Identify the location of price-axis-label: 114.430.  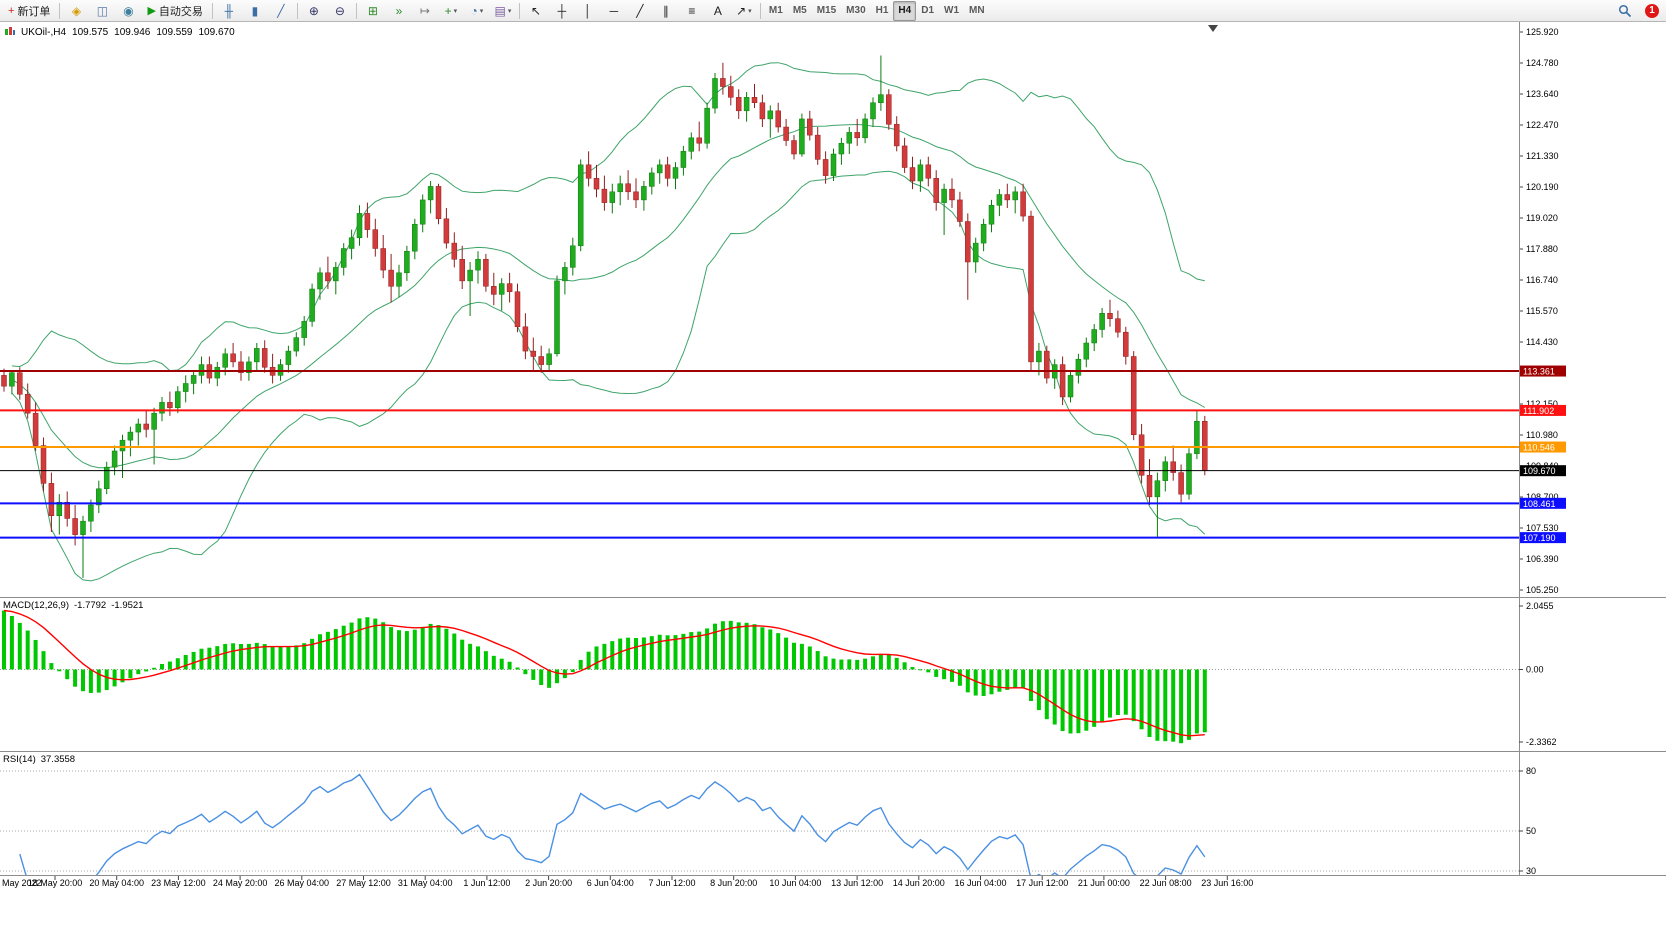
(1542, 342).